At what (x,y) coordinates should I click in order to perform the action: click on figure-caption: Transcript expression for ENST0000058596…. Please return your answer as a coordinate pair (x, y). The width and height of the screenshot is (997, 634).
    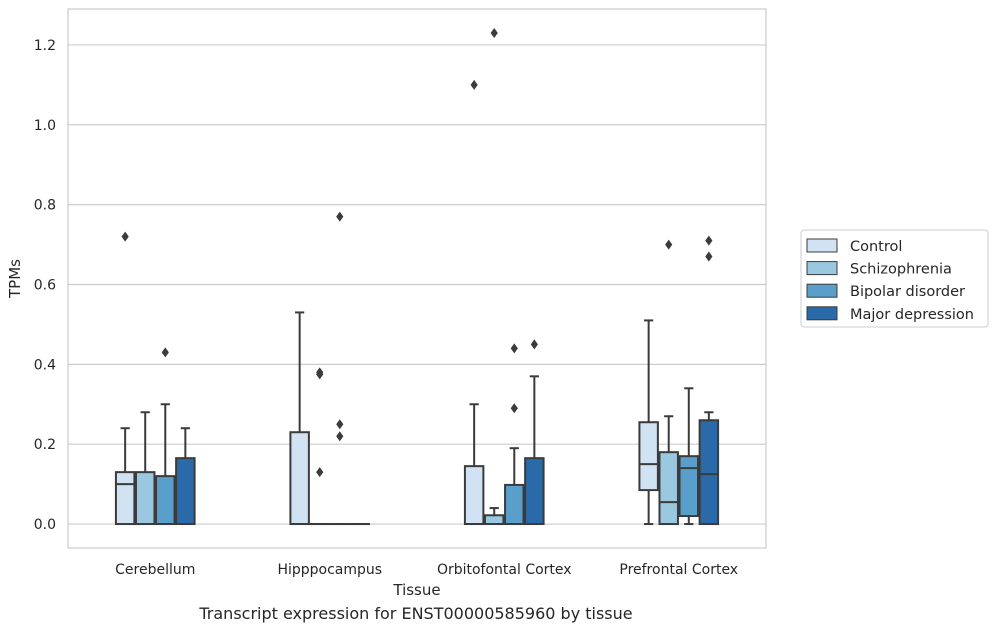
    Looking at the image, I should click on (416, 613).